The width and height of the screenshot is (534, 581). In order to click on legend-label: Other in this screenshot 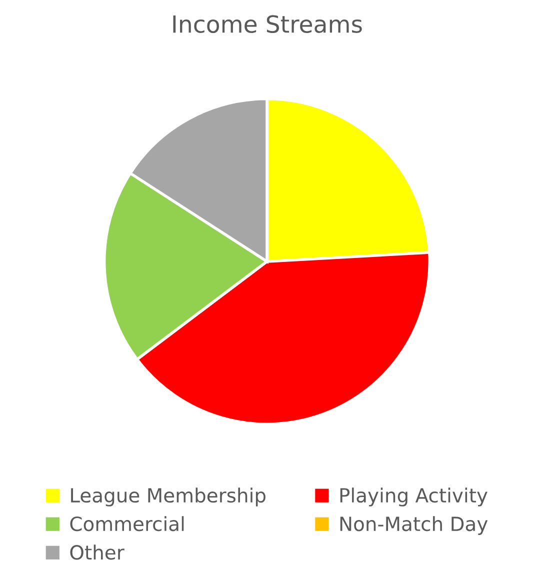, I will do `click(97, 552)`.